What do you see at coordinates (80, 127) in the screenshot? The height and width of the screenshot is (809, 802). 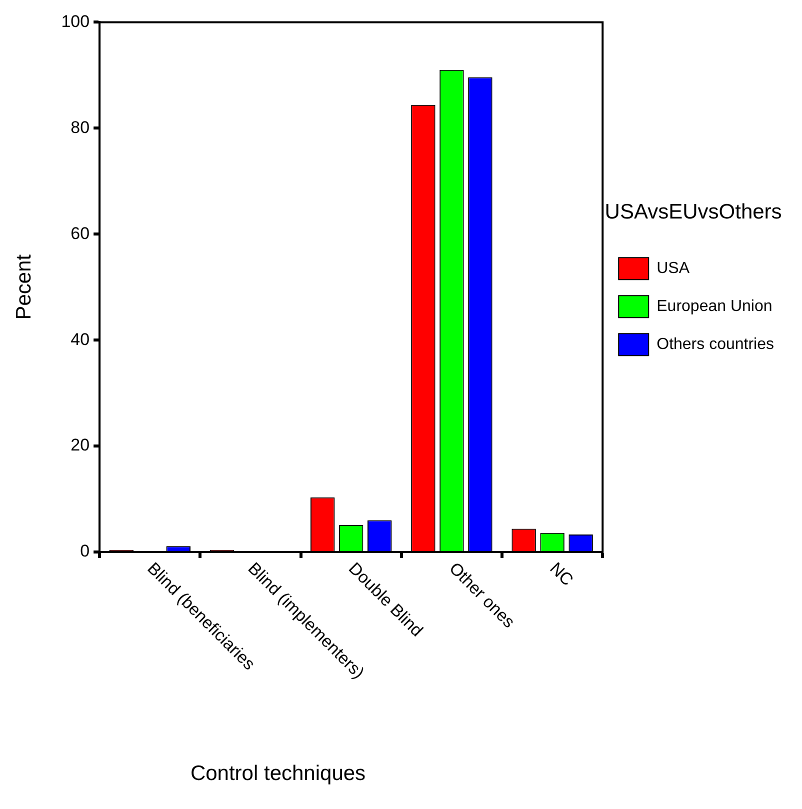 I see `y-tick-label: 80` at bounding box center [80, 127].